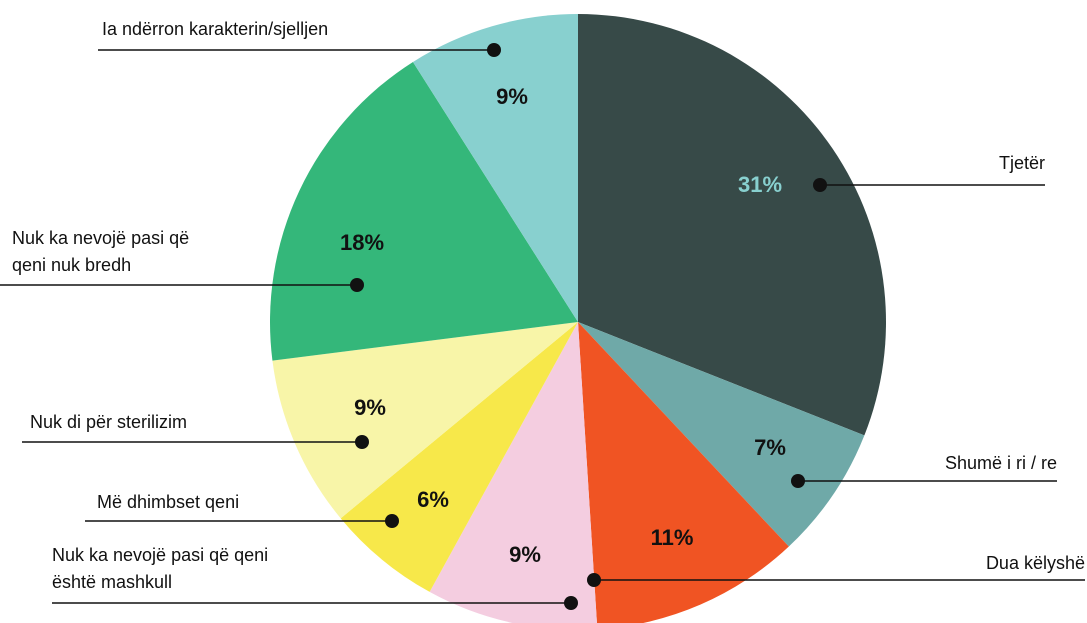 This screenshot has height=623, width=1087. What do you see at coordinates (109, 422) in the screenshot?
I see `category-label: Nuk di për sterilizim` at bounding box center [109, 422].